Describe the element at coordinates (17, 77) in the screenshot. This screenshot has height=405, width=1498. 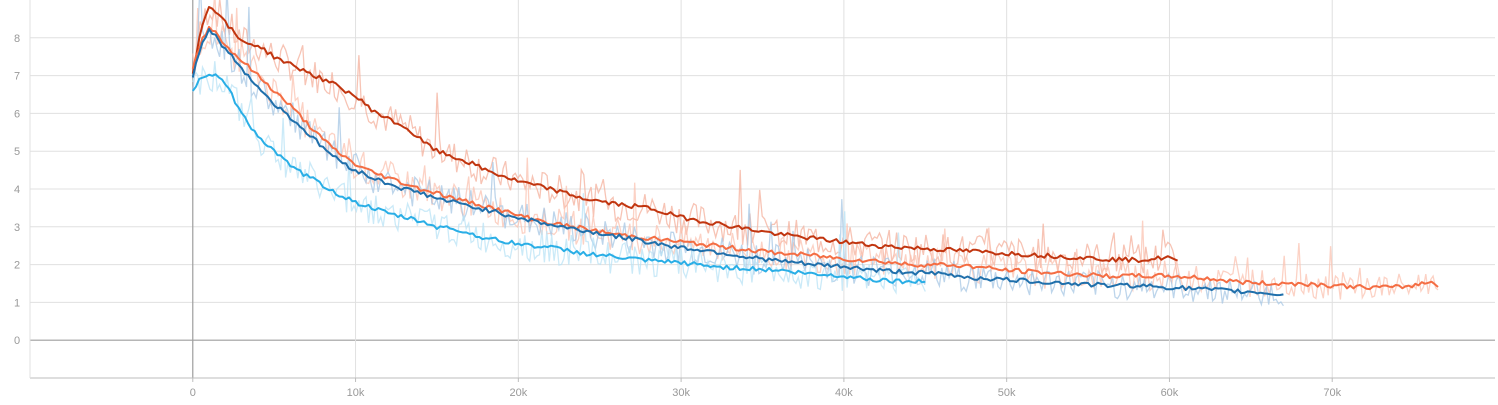
I see `y-tick-label: 7` at that location.